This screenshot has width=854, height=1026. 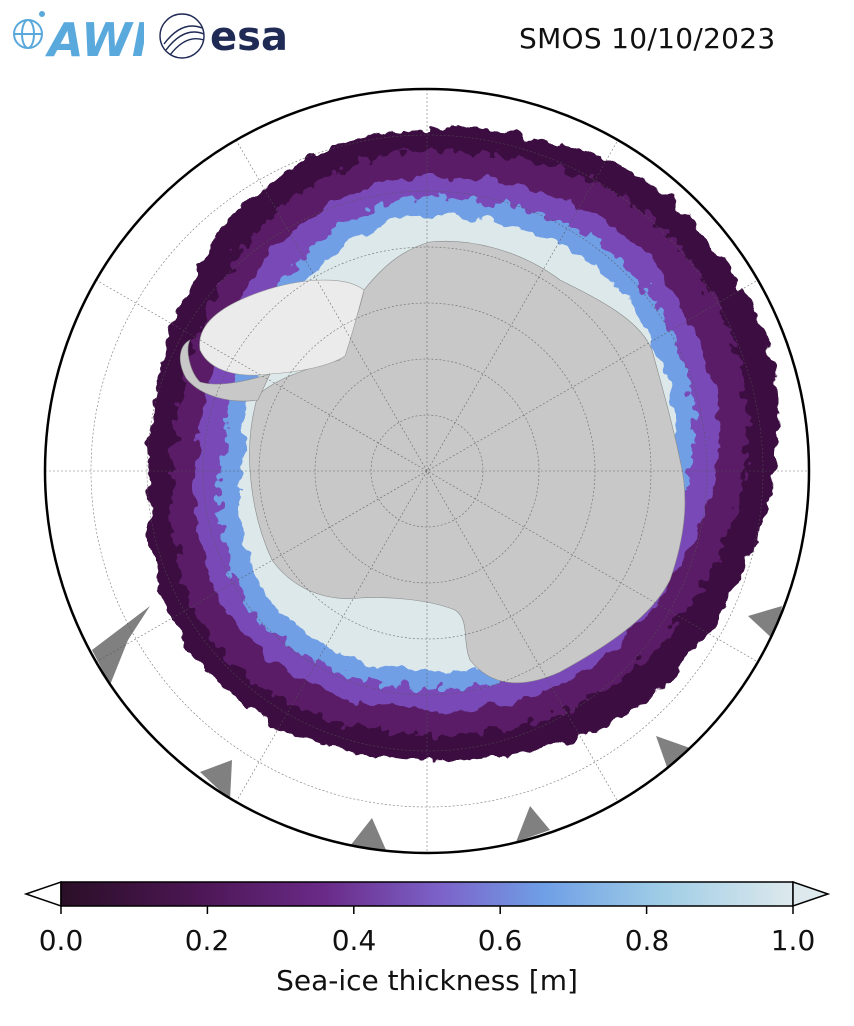 I want to click on colorbar-extend-high, so click(x=811, y=894).